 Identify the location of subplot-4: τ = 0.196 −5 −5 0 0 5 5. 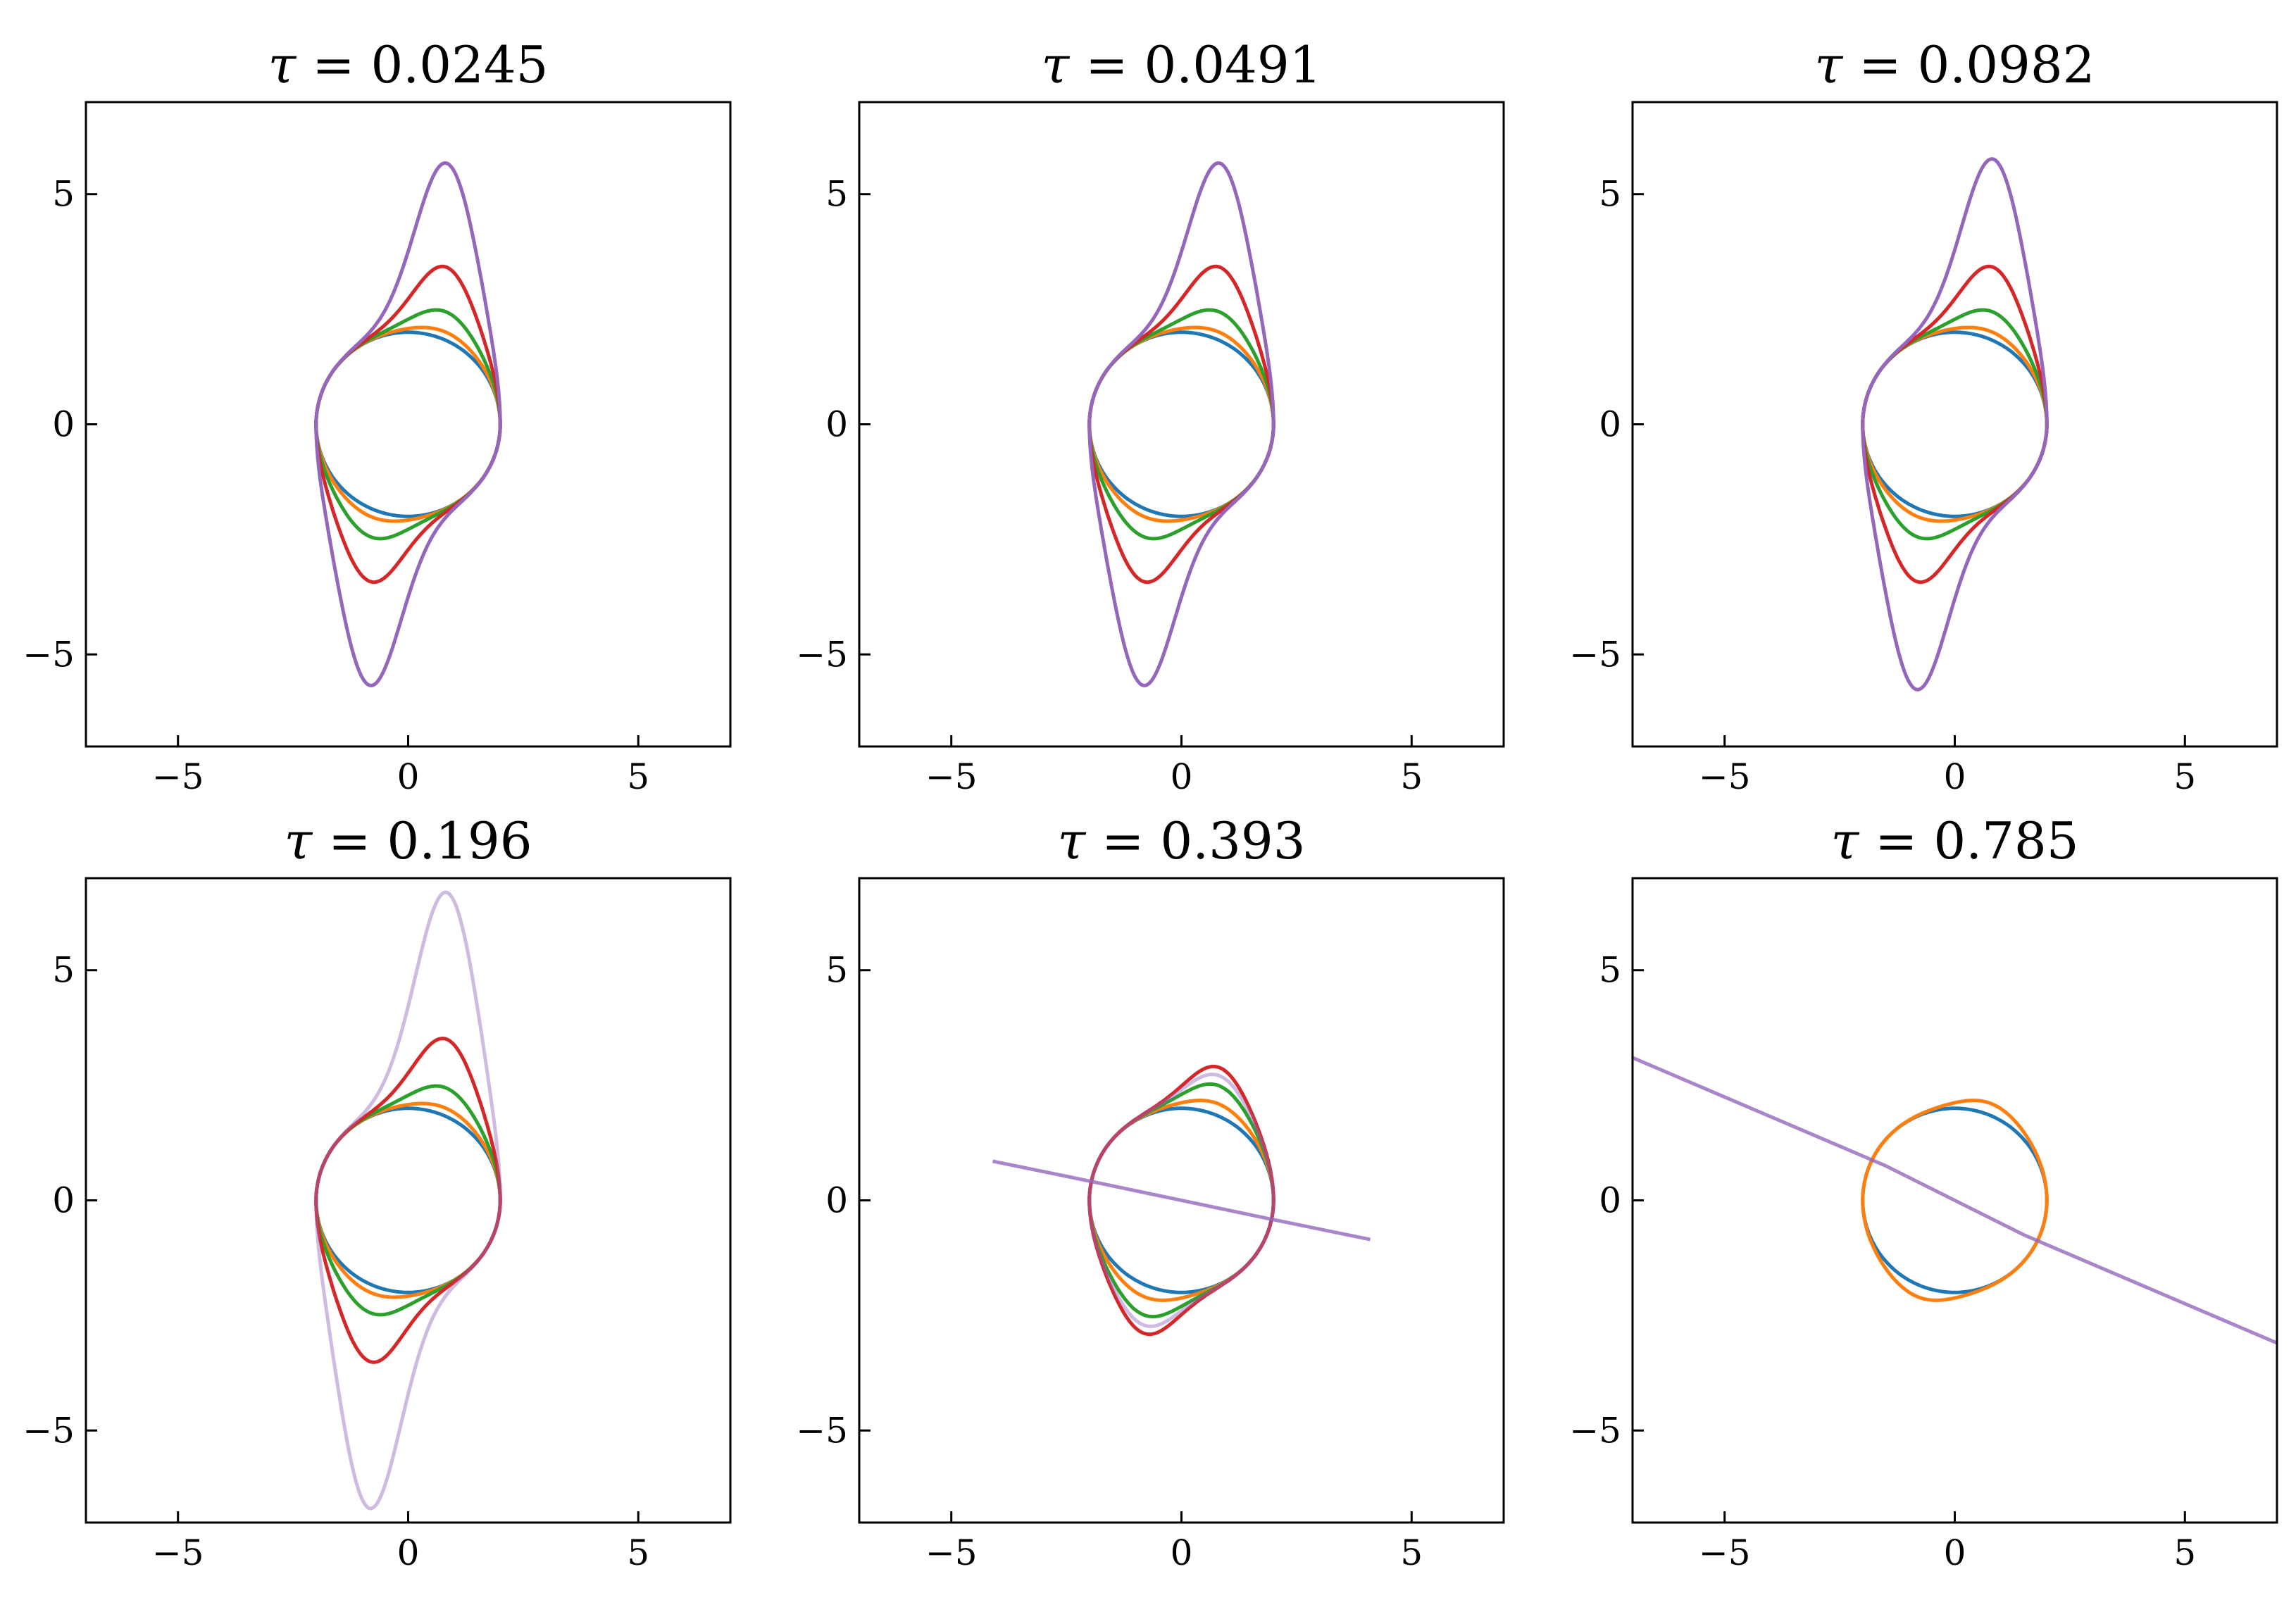
(378, 1192).